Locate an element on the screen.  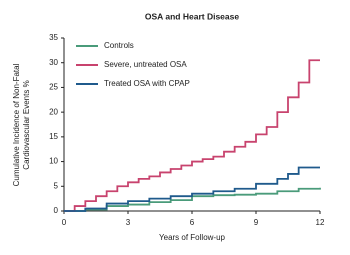
y-axis-label-line: Cardiovascular Events % is located at coordinates (26, 124).